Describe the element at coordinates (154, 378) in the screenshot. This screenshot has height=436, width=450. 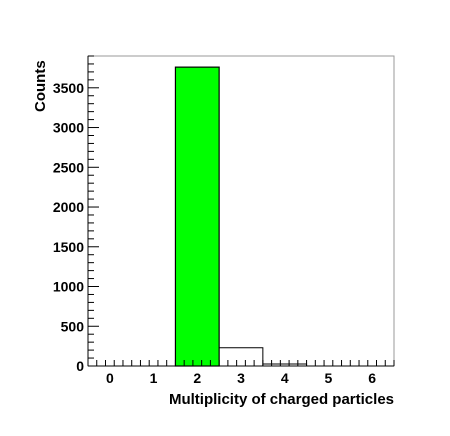
I see `x-tick-label: 1` at that location.